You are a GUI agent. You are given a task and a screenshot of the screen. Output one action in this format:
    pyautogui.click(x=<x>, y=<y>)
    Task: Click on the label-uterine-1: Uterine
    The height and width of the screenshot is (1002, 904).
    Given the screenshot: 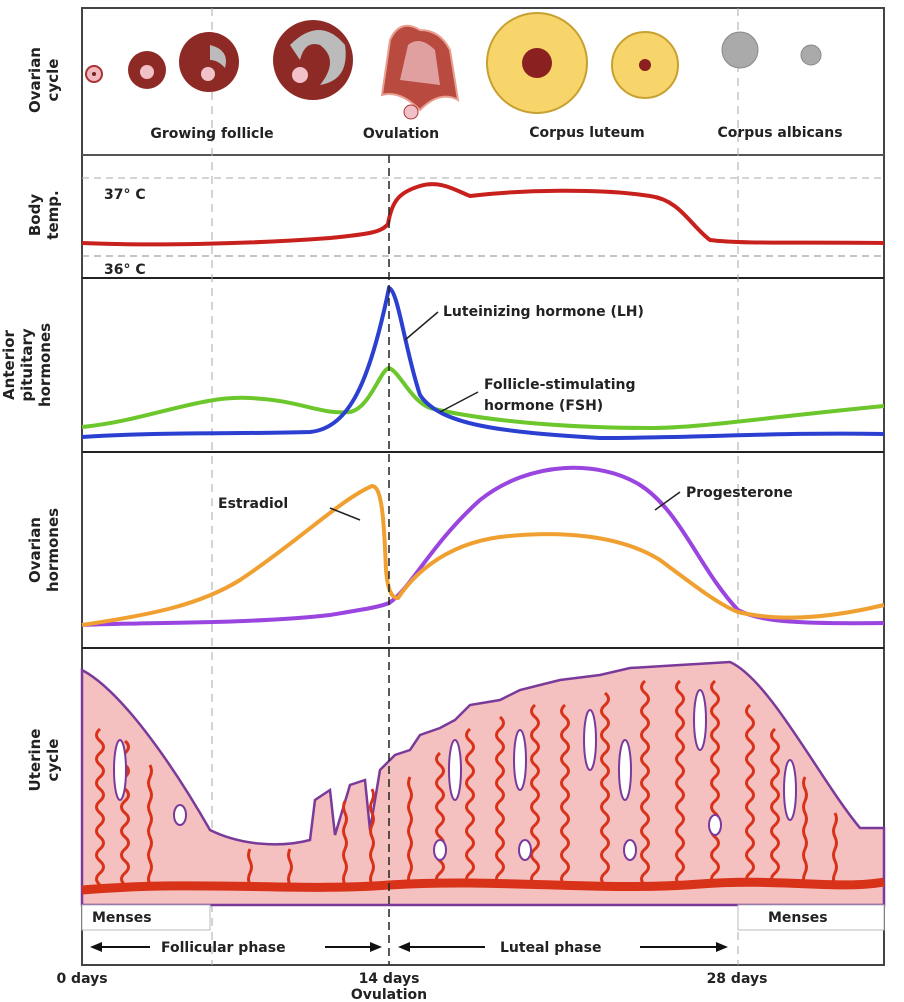 What is the action you would take?
    pyautogui.click(x=35, y=760)
    